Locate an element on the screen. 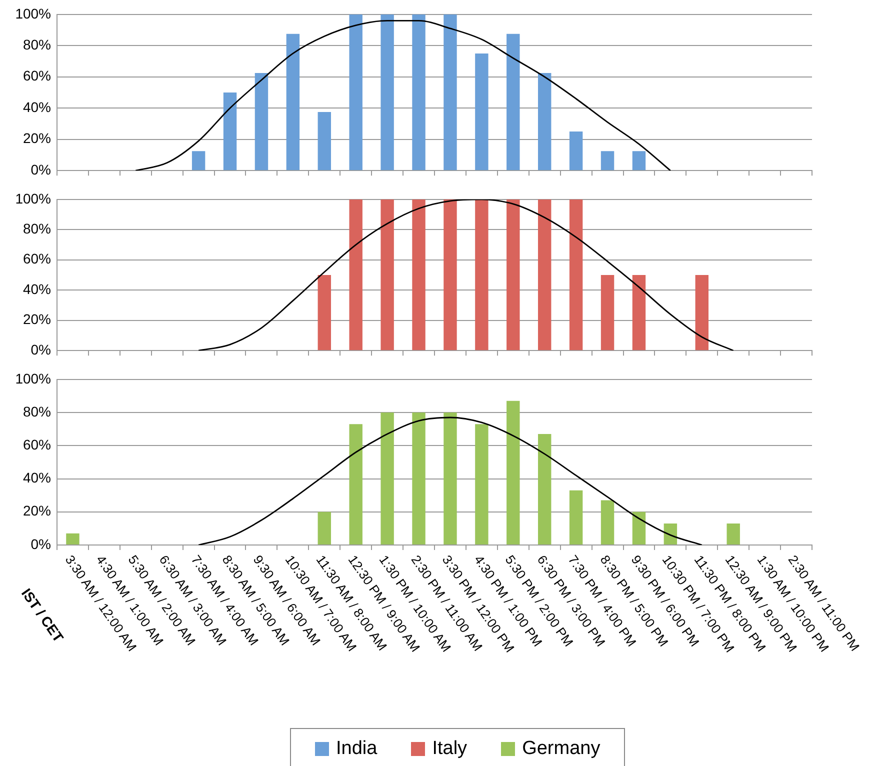 Image resolution: width=889 pixels, height=766 pixels. legend-label: Italy is located at coordinates (450, 749).